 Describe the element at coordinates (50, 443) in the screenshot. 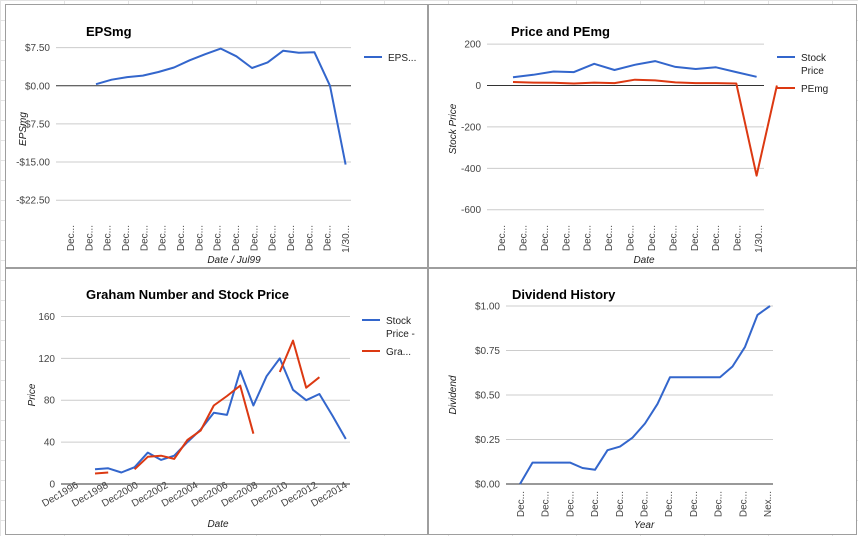

I see `y-tick-label: 40` at that location.